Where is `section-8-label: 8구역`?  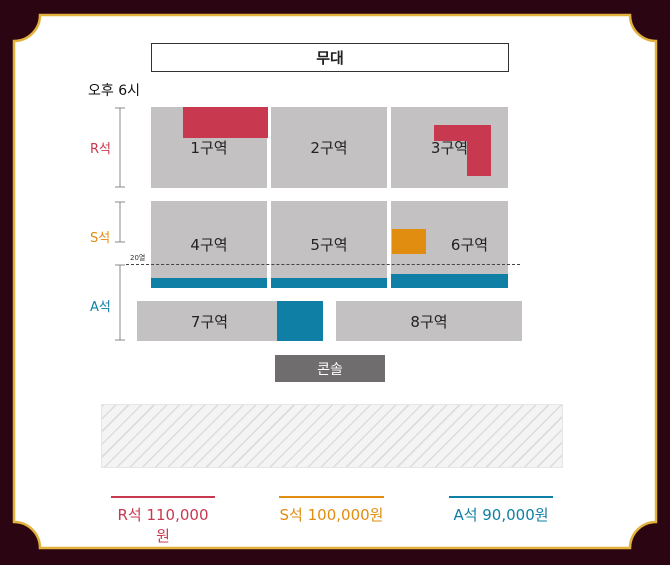
section-8-label: 8구역 is located at coordinates (429, 321).